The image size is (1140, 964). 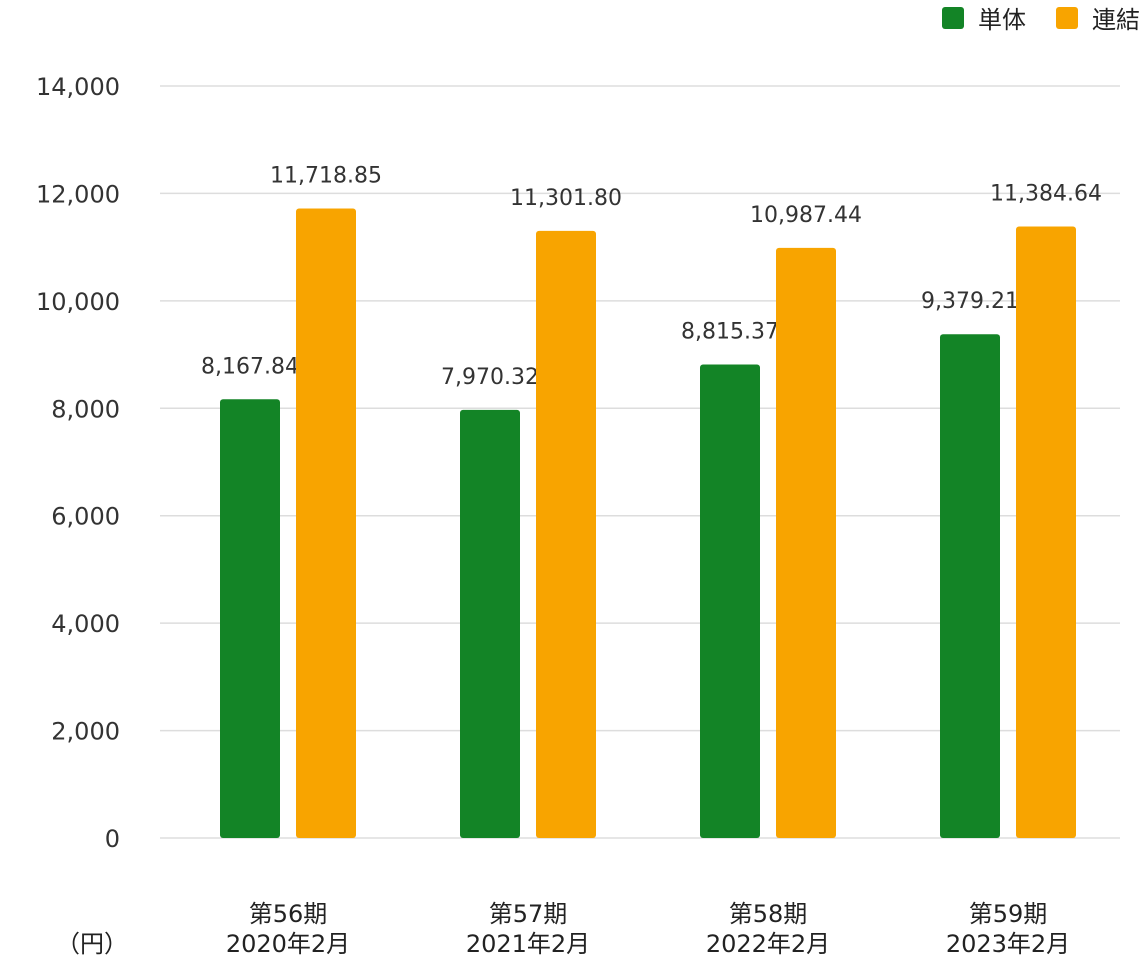 What do you see at coordinates (953, 17) in the screenshot?
I see `legend-swatch-single` at bounding box center [953, 17].